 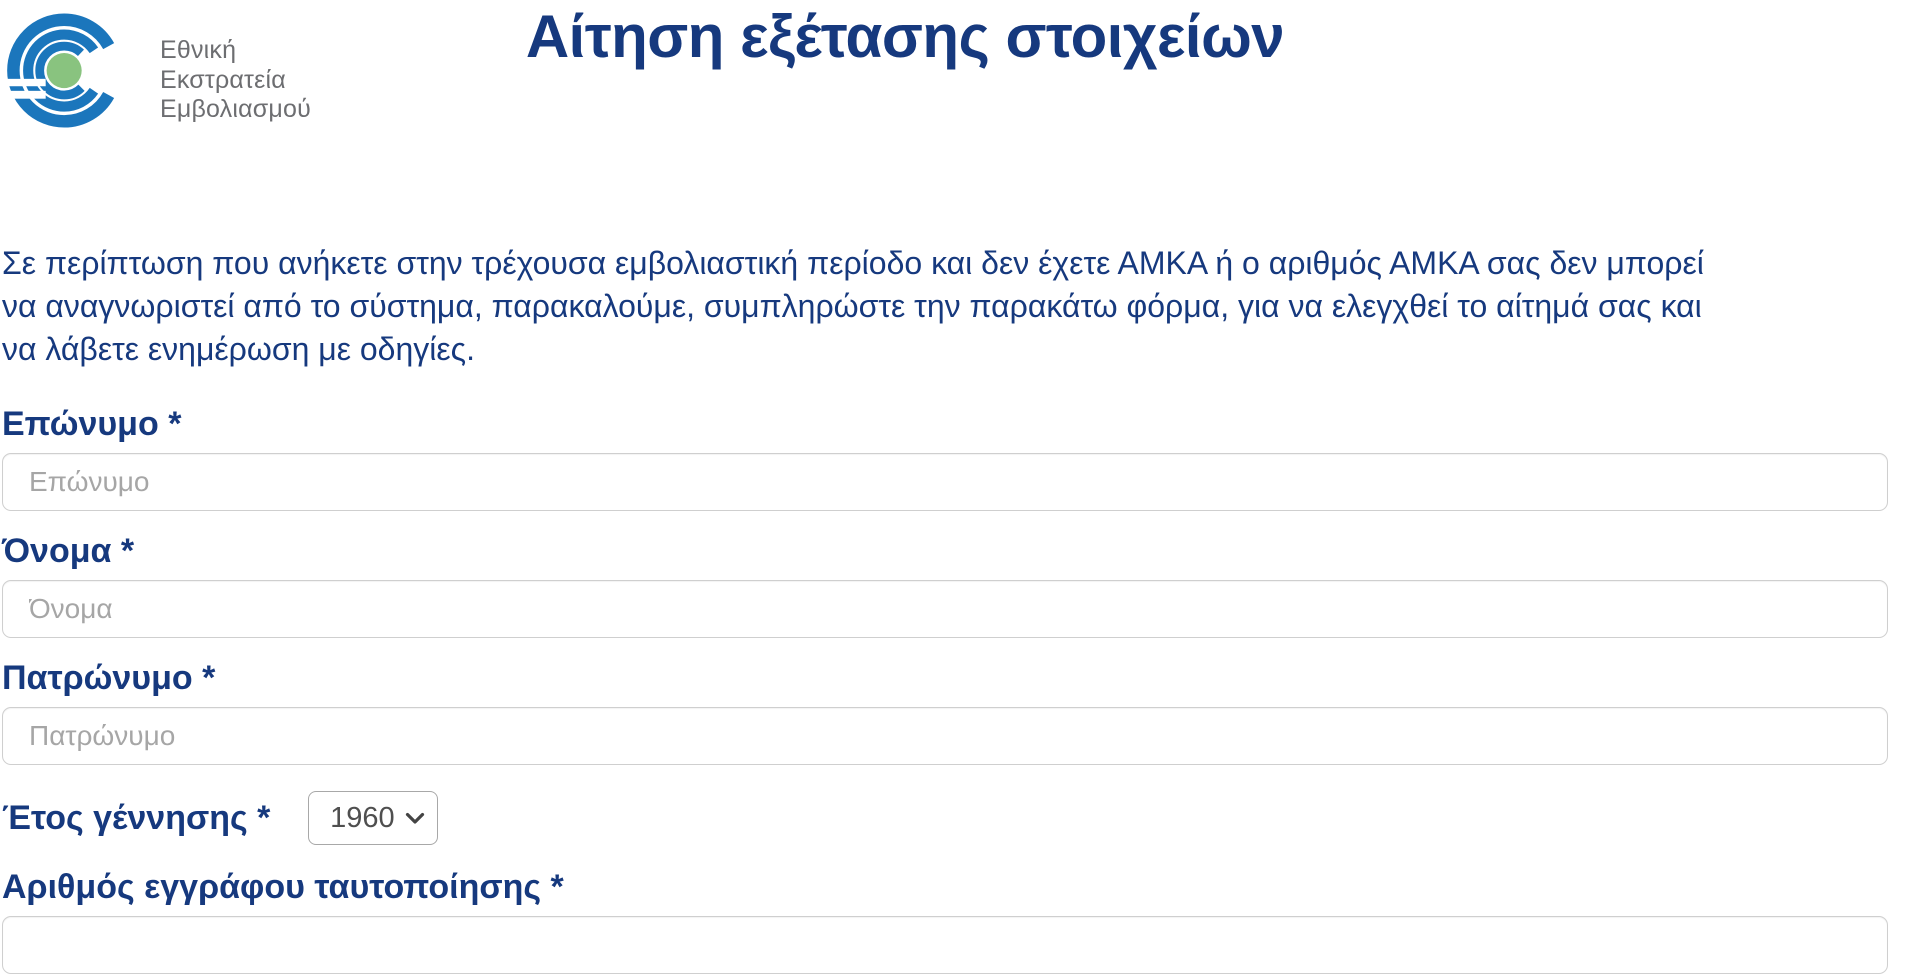 What do you see at coordinates (136, 818) in the screenshot?
I see `birth-year-label: Έτος γέννησης *` at bounding box center [136, 818].